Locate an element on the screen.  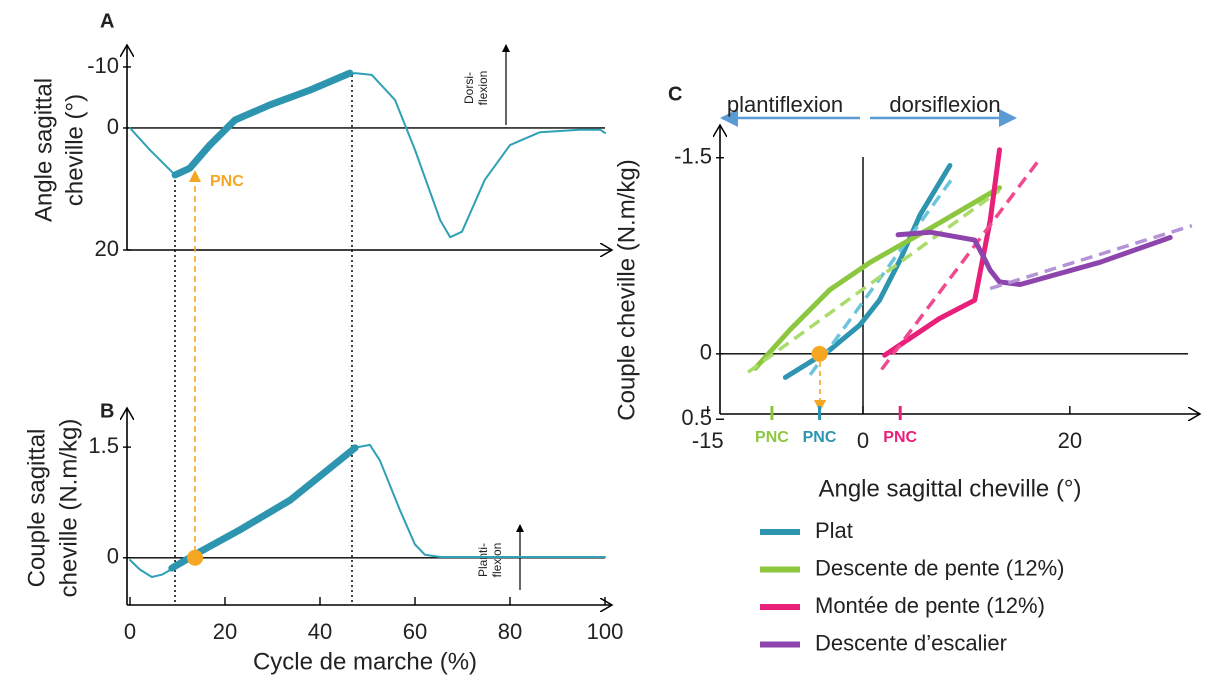
direction-label: plantiflexion is located at coordinates (785, 104).